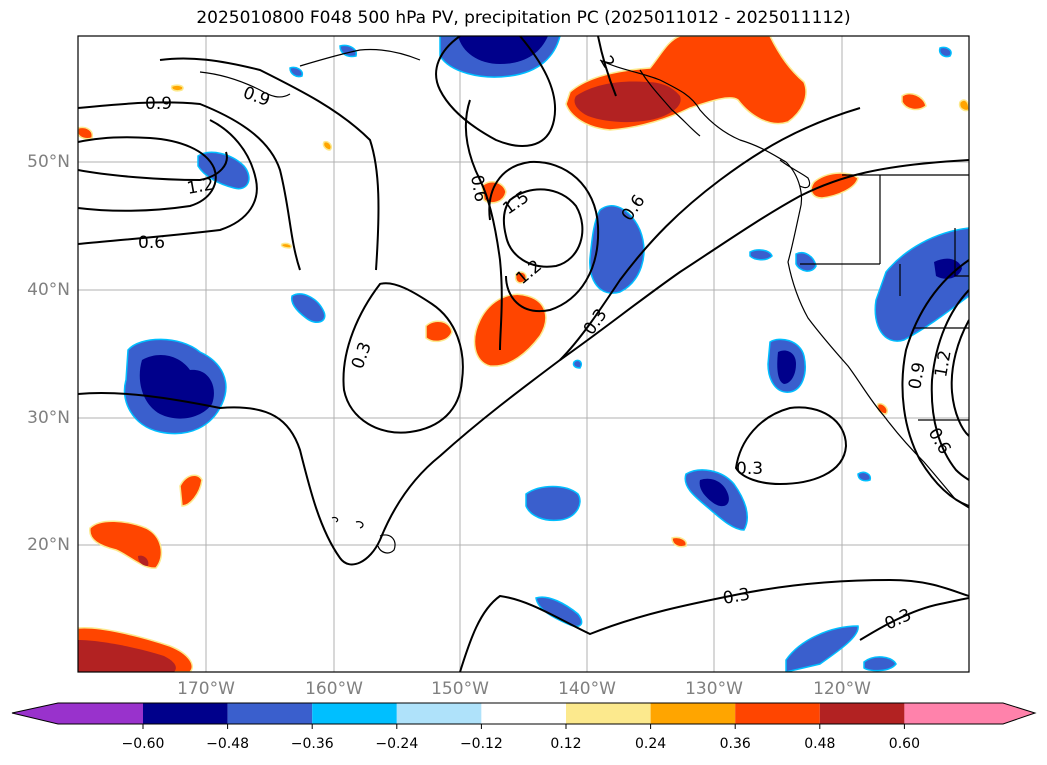 The image size is (1047, 765). What do you see at coordinates (543, 228) in the screenshot?
I see `pv-contour-1.5` at bounding box center [543, 228].